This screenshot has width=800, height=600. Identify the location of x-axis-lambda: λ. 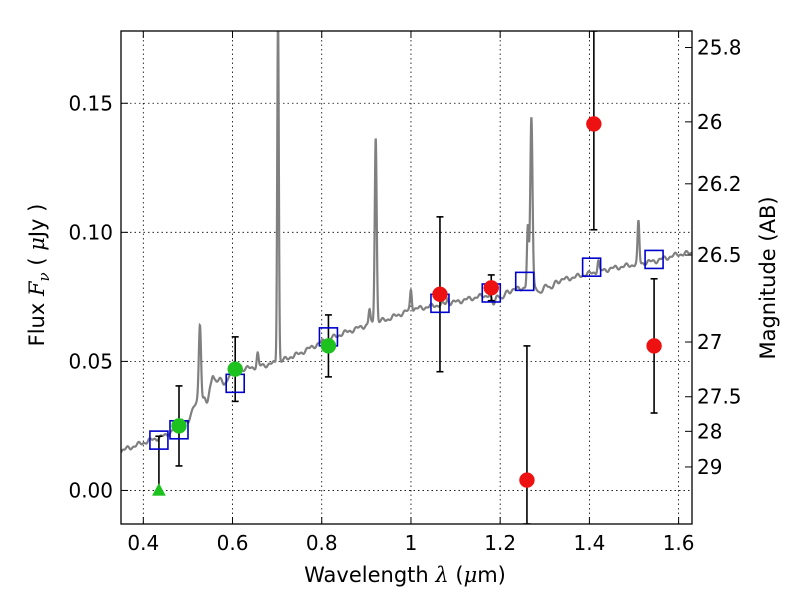
(441, 575).